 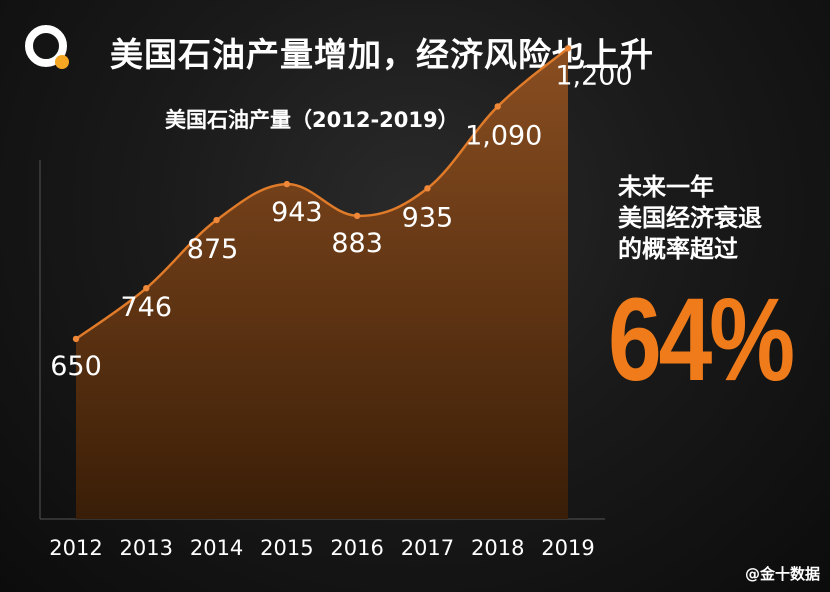 I want to click on chart-title: 美国石油产量（2012-2019）, so click(x=312, y=120).